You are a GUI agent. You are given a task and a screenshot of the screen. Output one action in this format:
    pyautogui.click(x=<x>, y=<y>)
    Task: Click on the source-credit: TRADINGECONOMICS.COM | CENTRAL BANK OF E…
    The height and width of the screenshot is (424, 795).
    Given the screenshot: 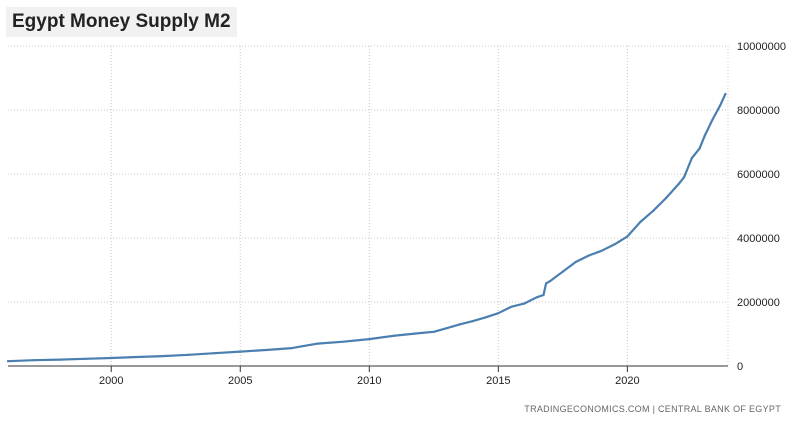 What is the action you would take?
    pyautogui.click(x=652, y=409)
    